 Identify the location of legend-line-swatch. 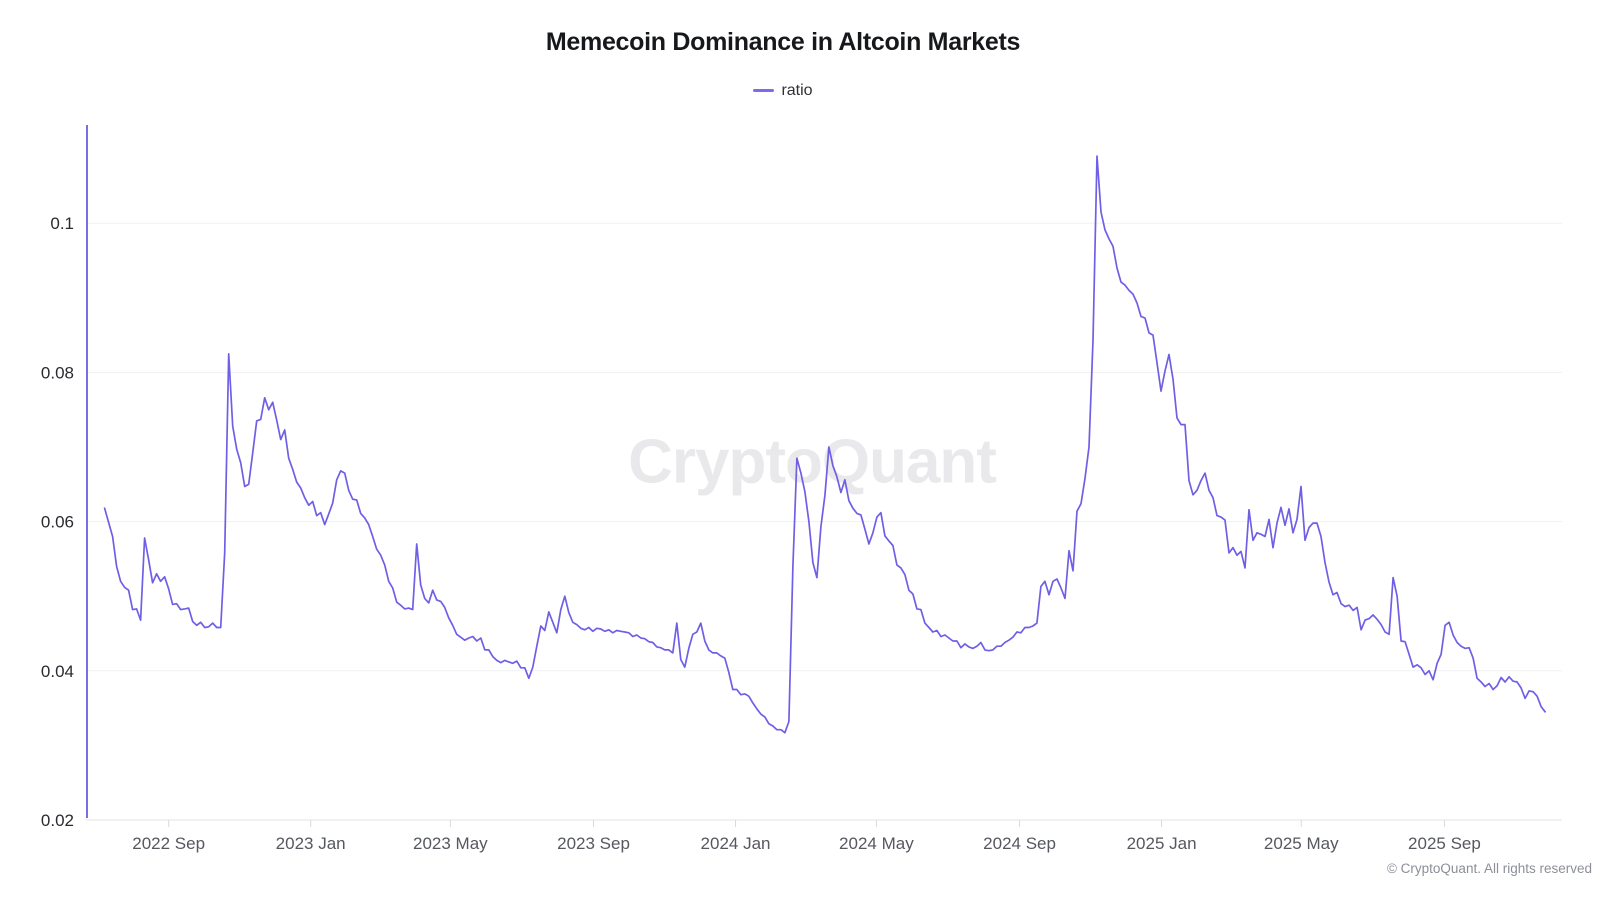
(764, 90).